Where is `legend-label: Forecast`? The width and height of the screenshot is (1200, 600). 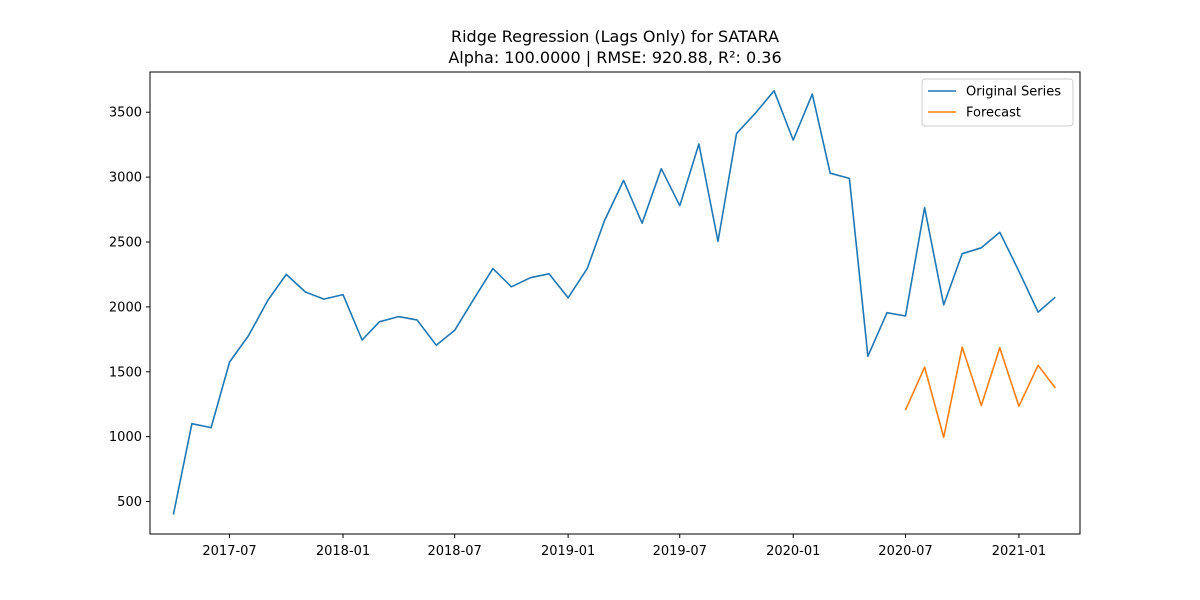 legend-label: Forecast is located at coordinates (993, 113).